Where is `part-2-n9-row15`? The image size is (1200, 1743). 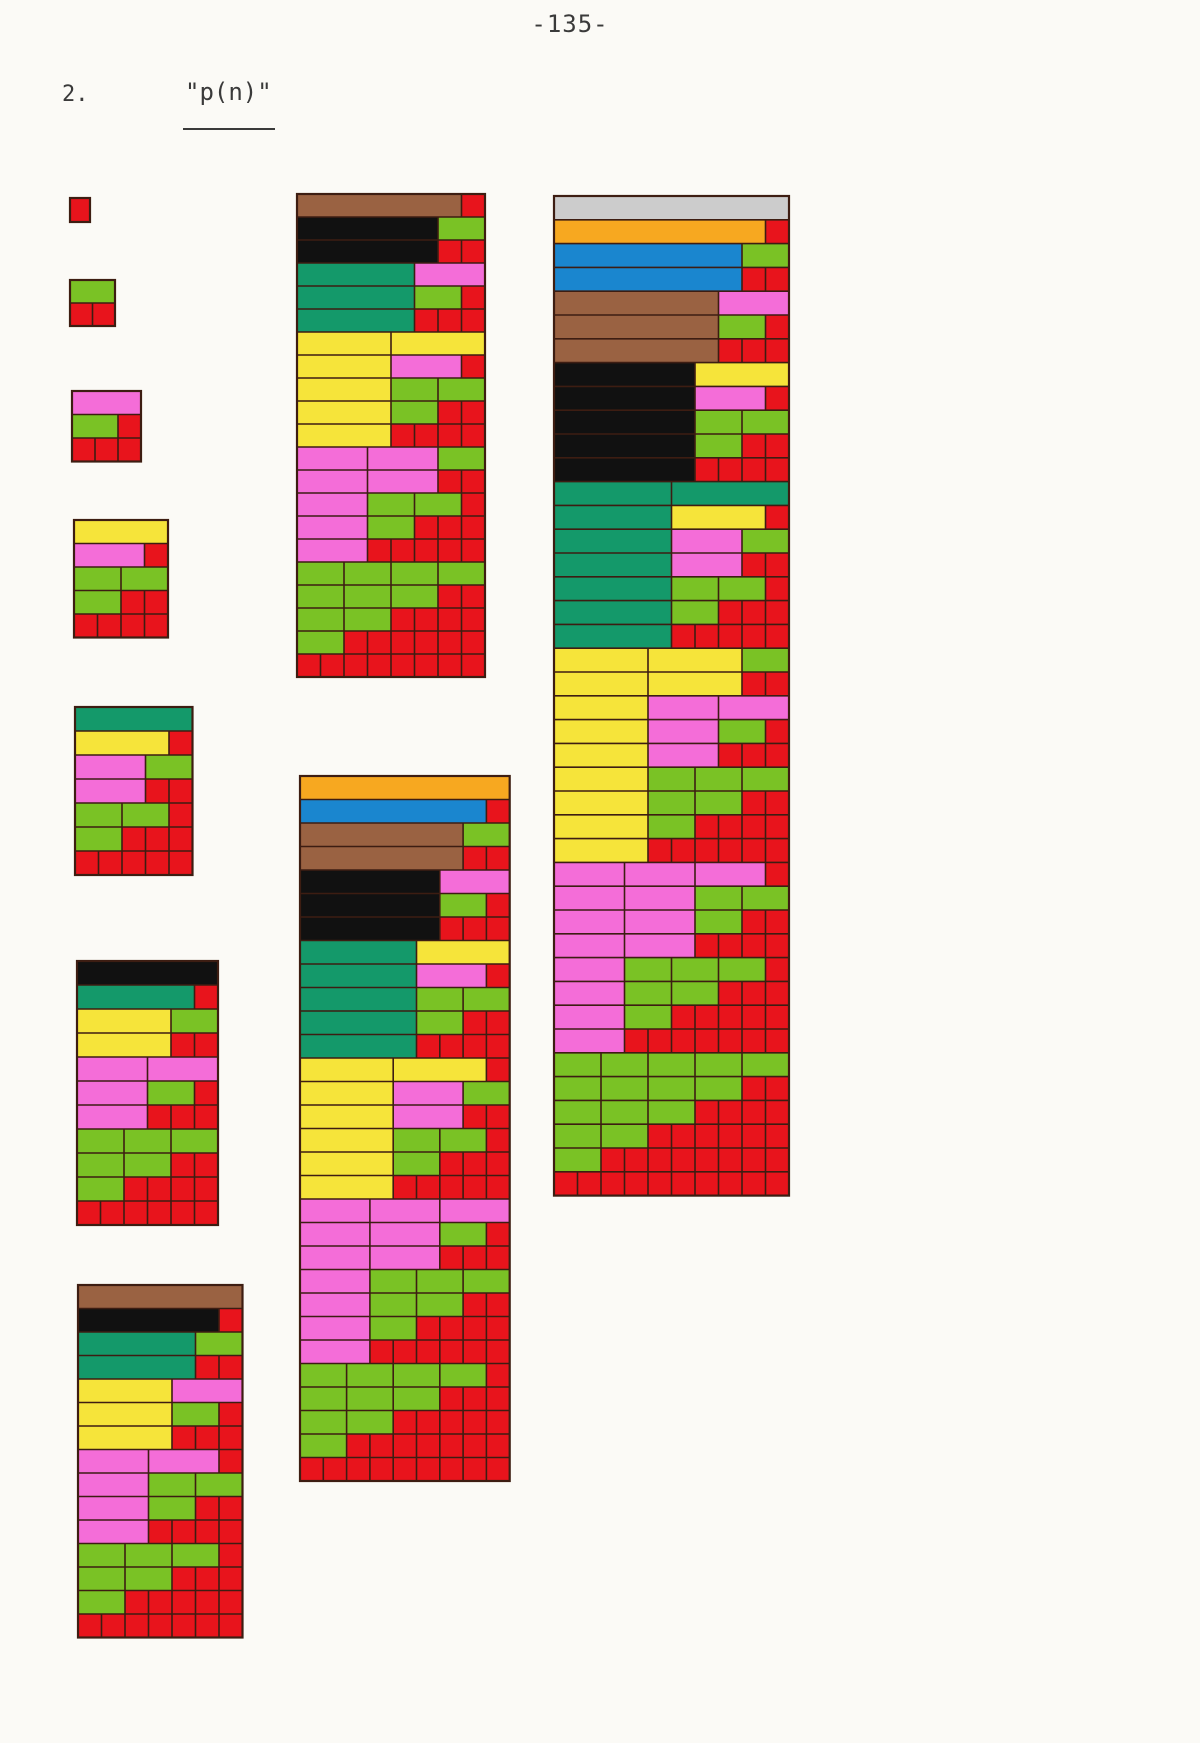 part-2-n9-row15 is located at coordinates (416, 1140).